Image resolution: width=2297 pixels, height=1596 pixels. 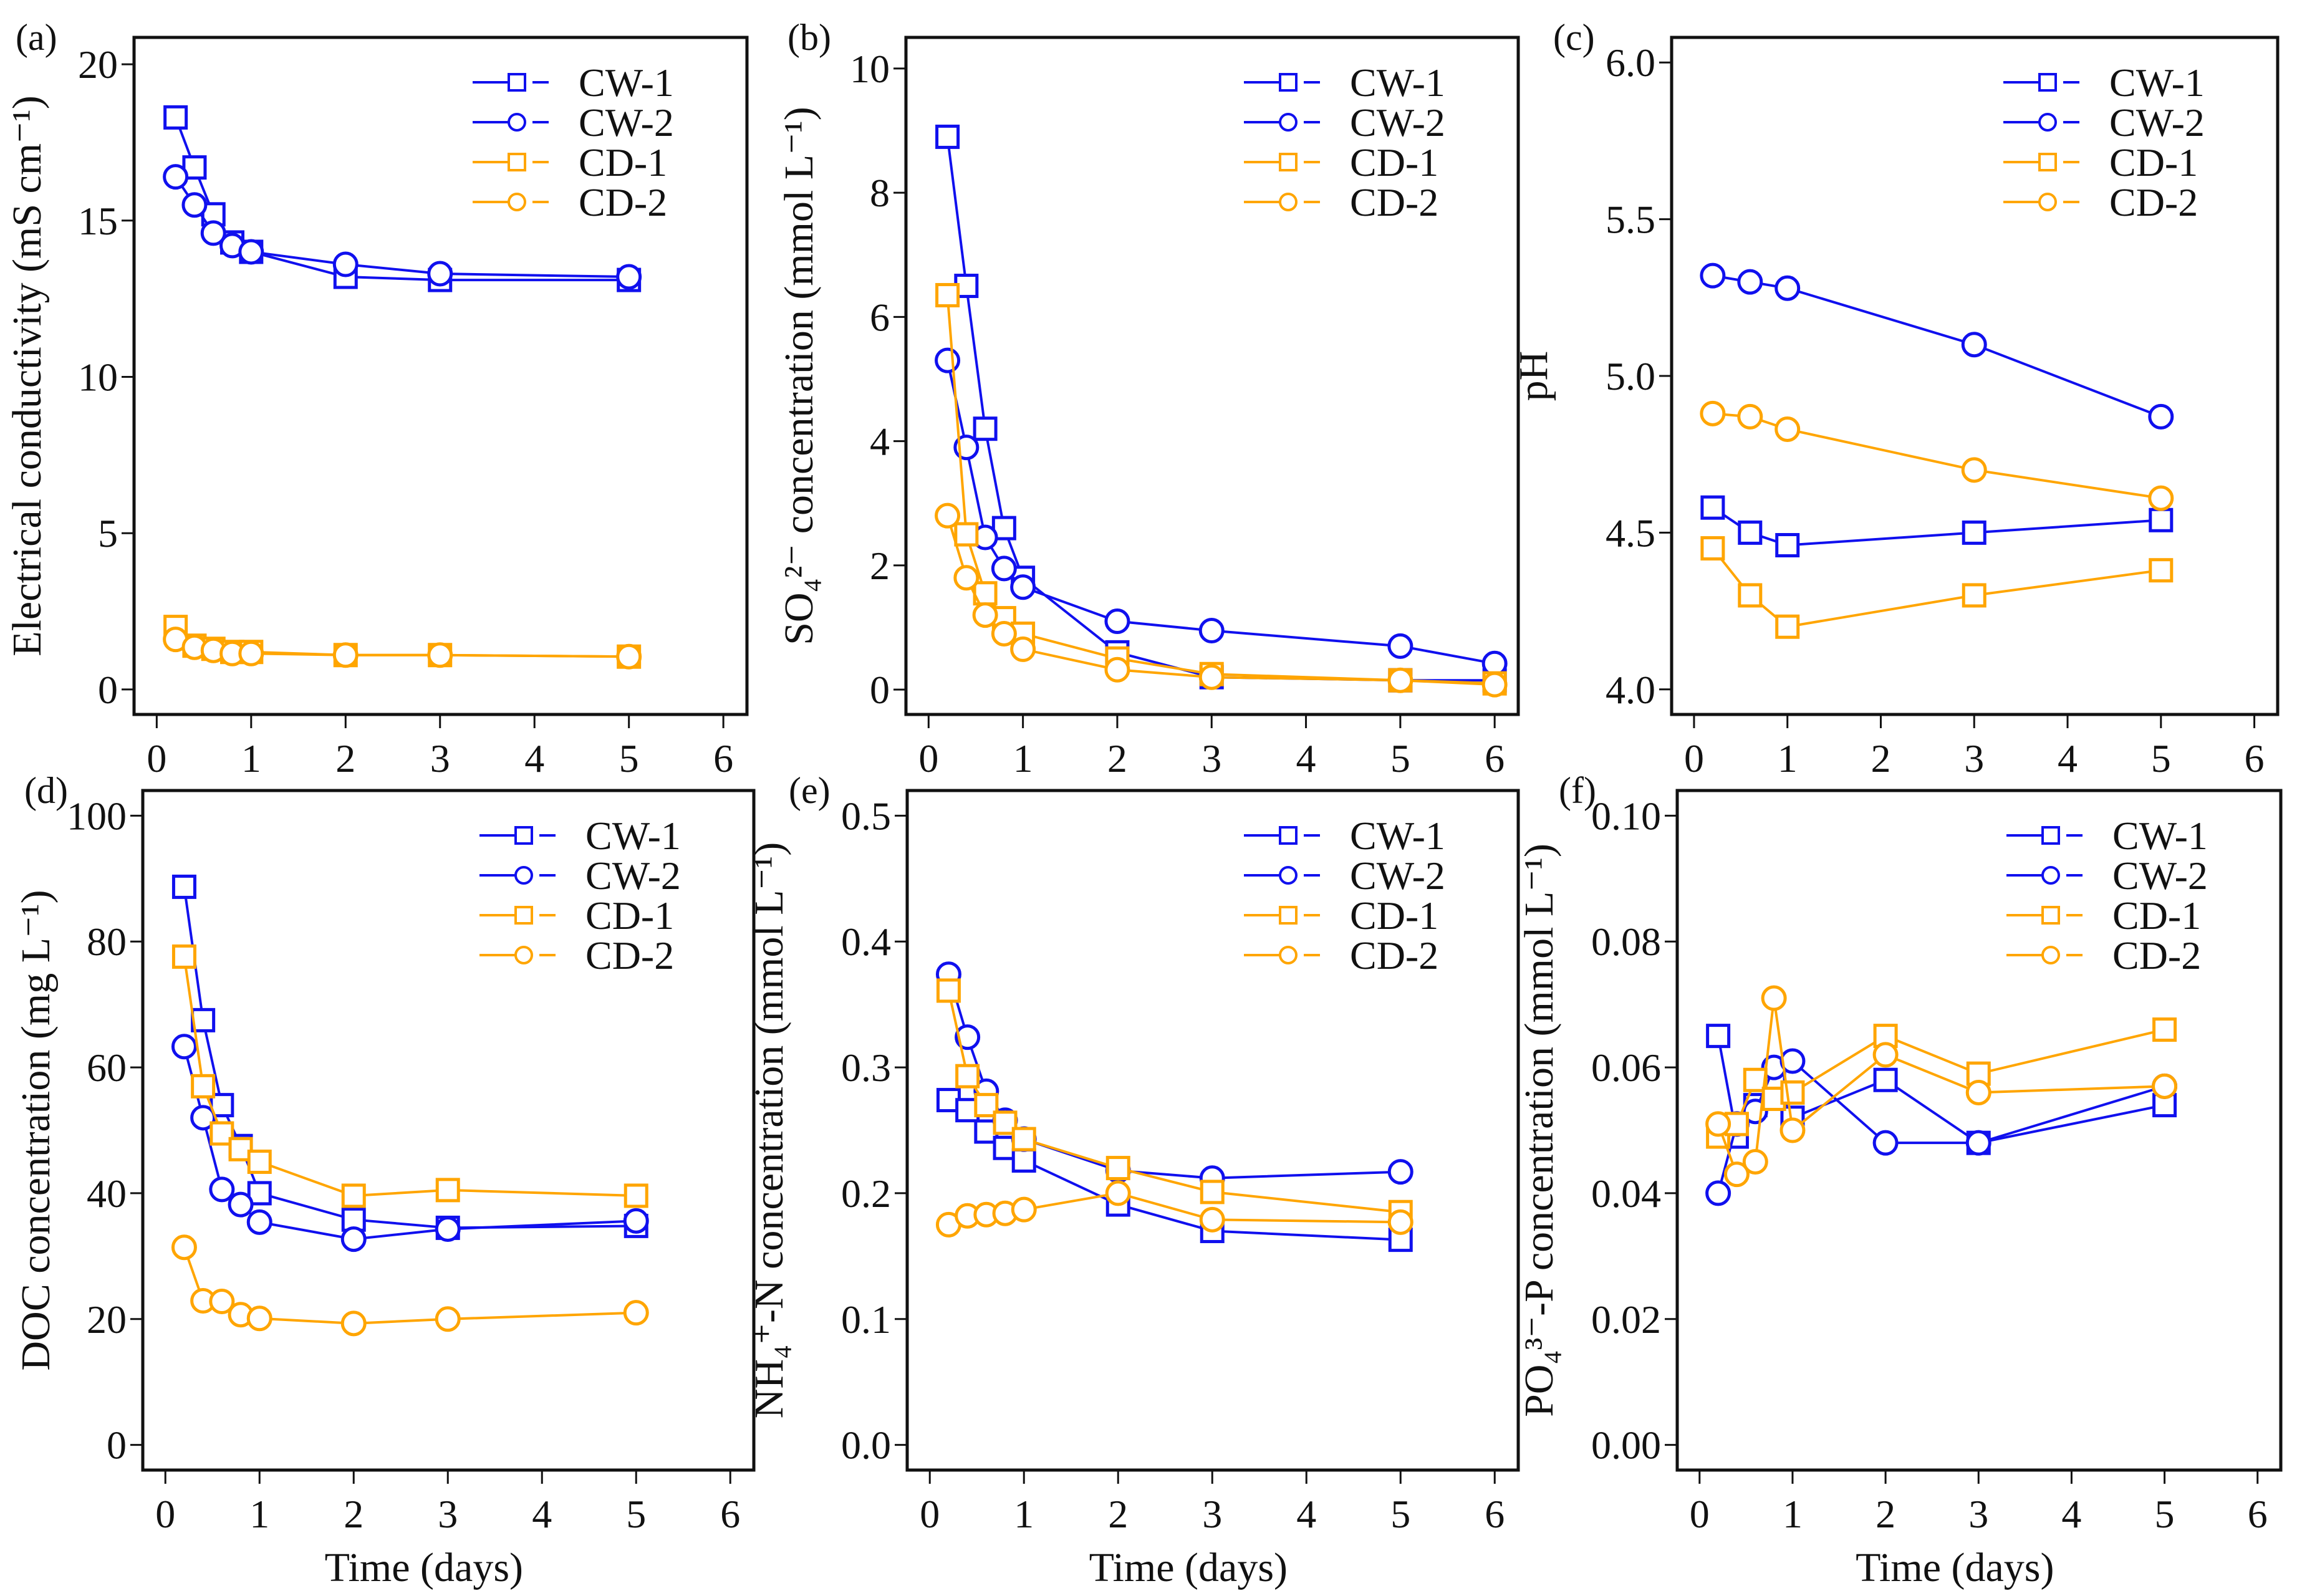 What do you see at coordinates (1626, 1193) in the screenshot?
I see `y-tick-label: 0.04` at bounding box center [1626, 1193].